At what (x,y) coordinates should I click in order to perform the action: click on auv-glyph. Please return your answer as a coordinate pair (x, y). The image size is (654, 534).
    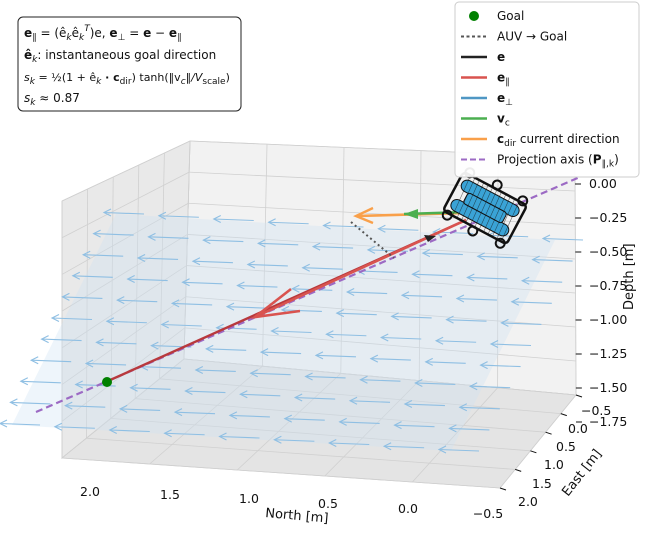
    Looking at the image, I should click on (485, 208).